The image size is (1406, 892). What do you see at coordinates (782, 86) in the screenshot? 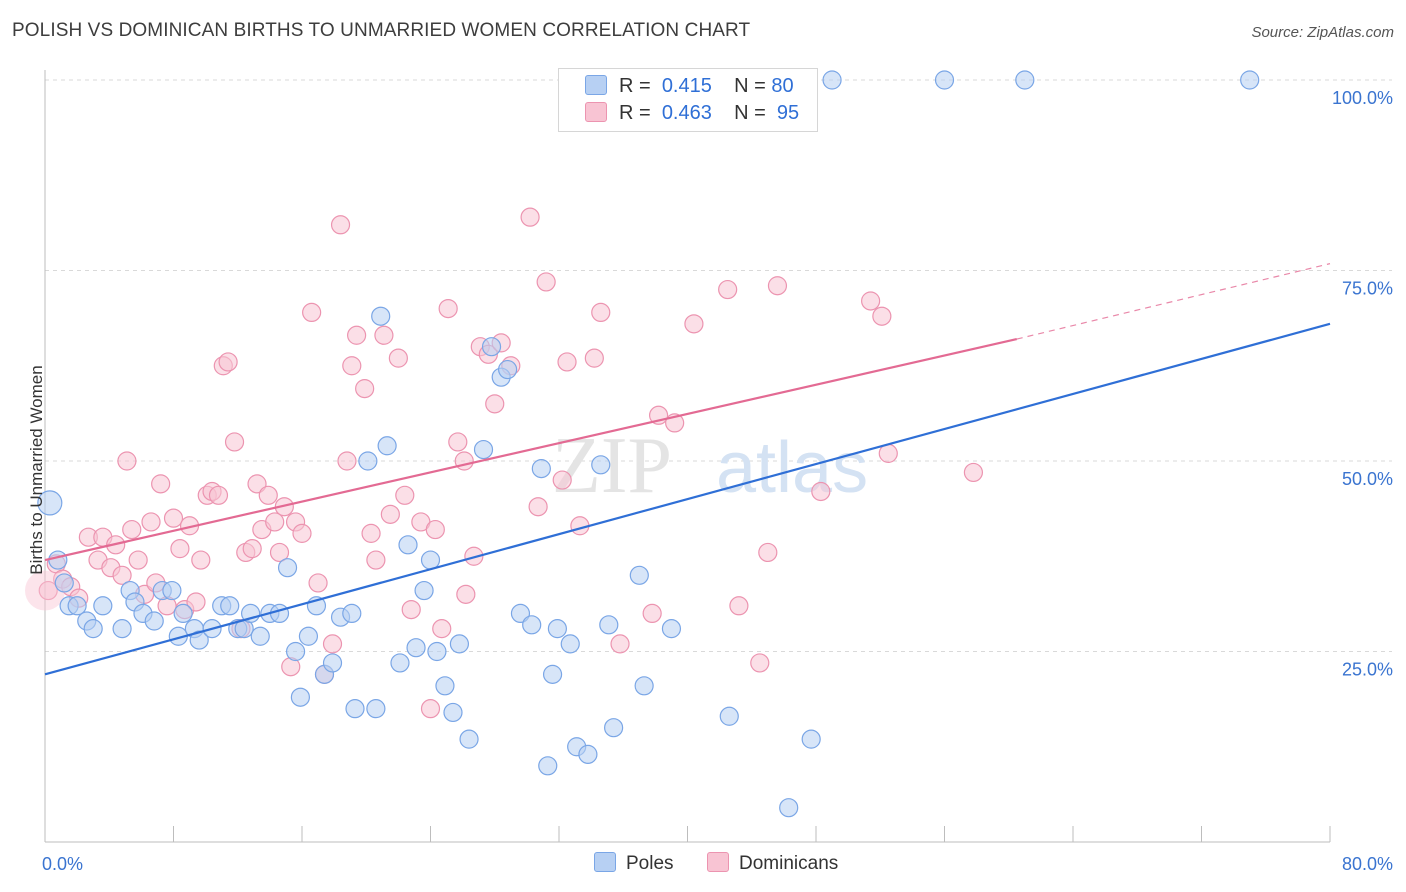
I see `legend-n-value: 80` at bounding box center [782, 86].